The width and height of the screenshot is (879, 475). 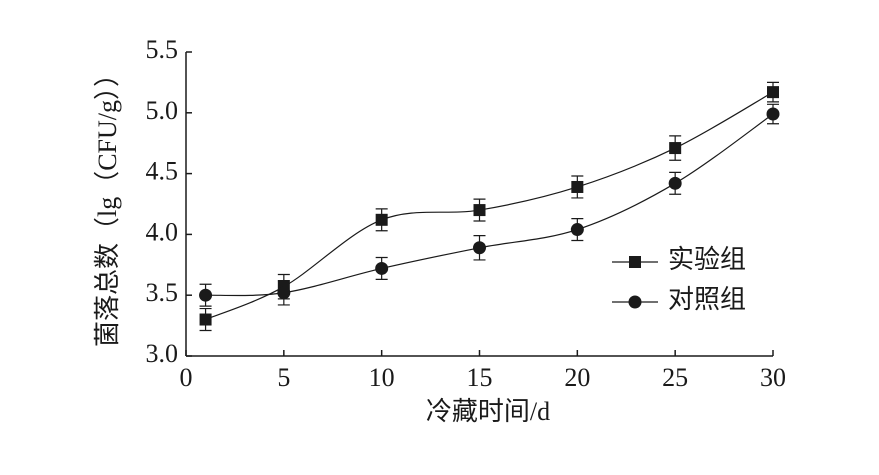 What do you see at coordinates (162, 171) in the screenshot?
I see `y-tick-label: 4.5` at bounding box center [162, 171].